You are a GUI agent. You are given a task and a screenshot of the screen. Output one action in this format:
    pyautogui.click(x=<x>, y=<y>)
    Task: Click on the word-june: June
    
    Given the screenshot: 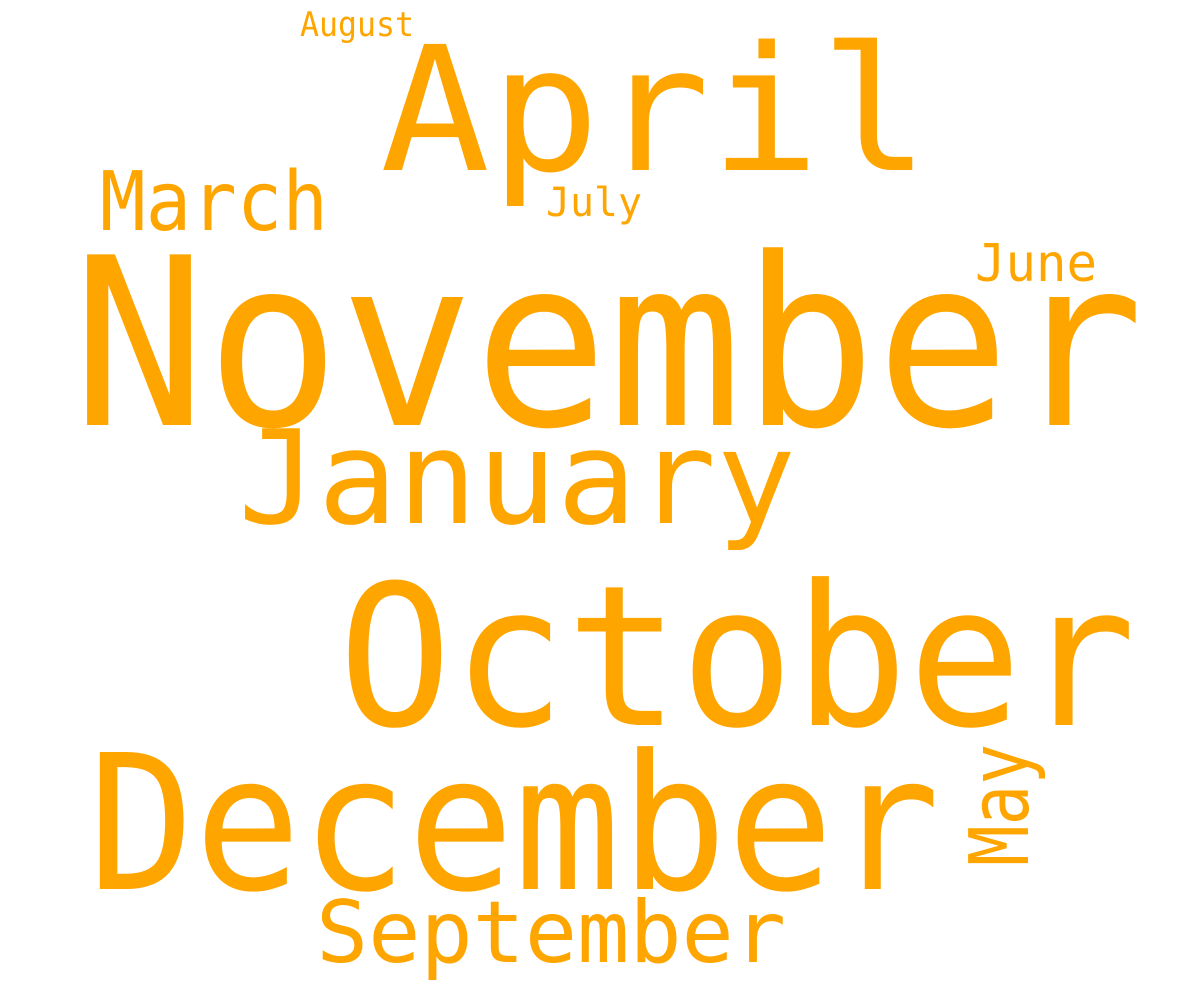 What is the action you would take?
    pyautogui.click(x=1036, y=264)
    